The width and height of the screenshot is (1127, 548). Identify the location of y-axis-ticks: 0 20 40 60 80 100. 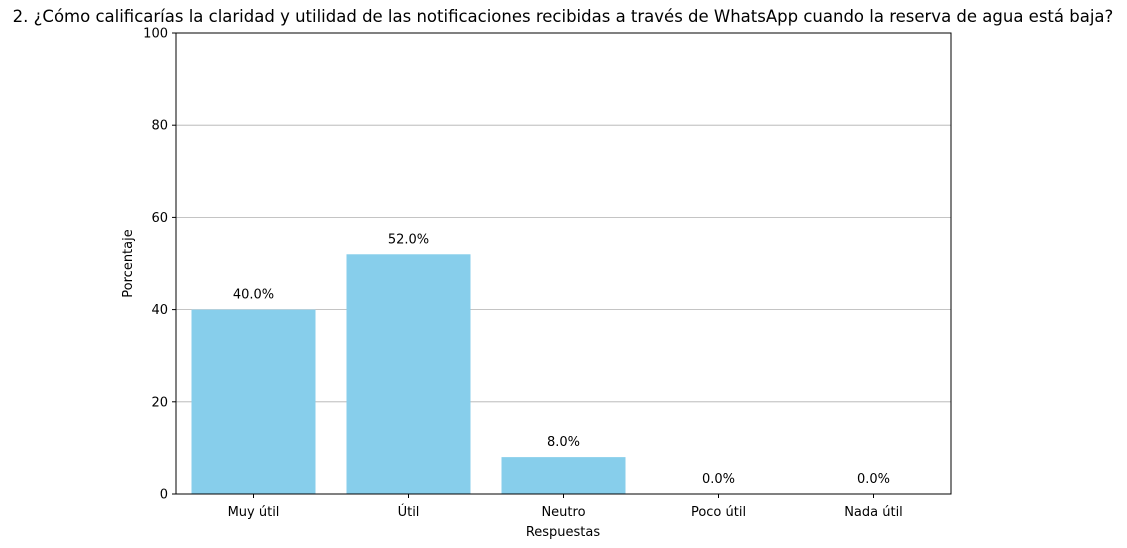
(159, 265).